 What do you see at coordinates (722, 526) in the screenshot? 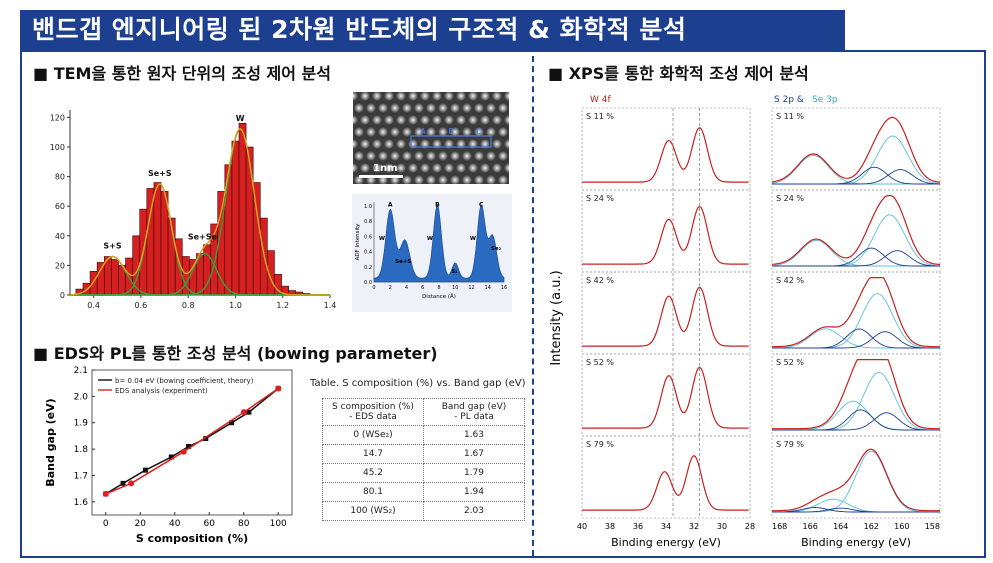
I see `x-tick-label: 30` at bounding box center [722, 526].